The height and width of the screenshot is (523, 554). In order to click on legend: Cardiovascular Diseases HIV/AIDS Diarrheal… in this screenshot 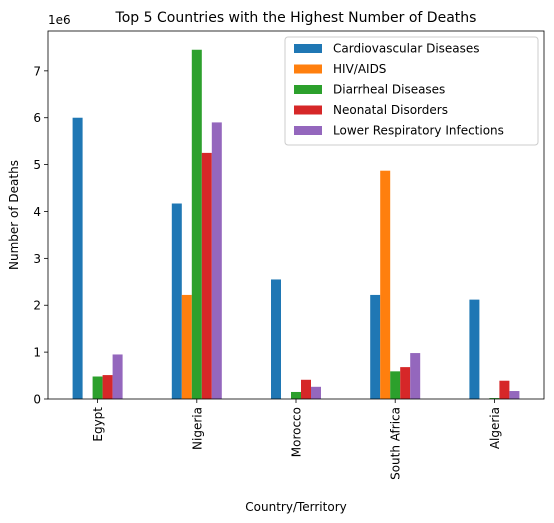, I will do `click(411, 91)`.